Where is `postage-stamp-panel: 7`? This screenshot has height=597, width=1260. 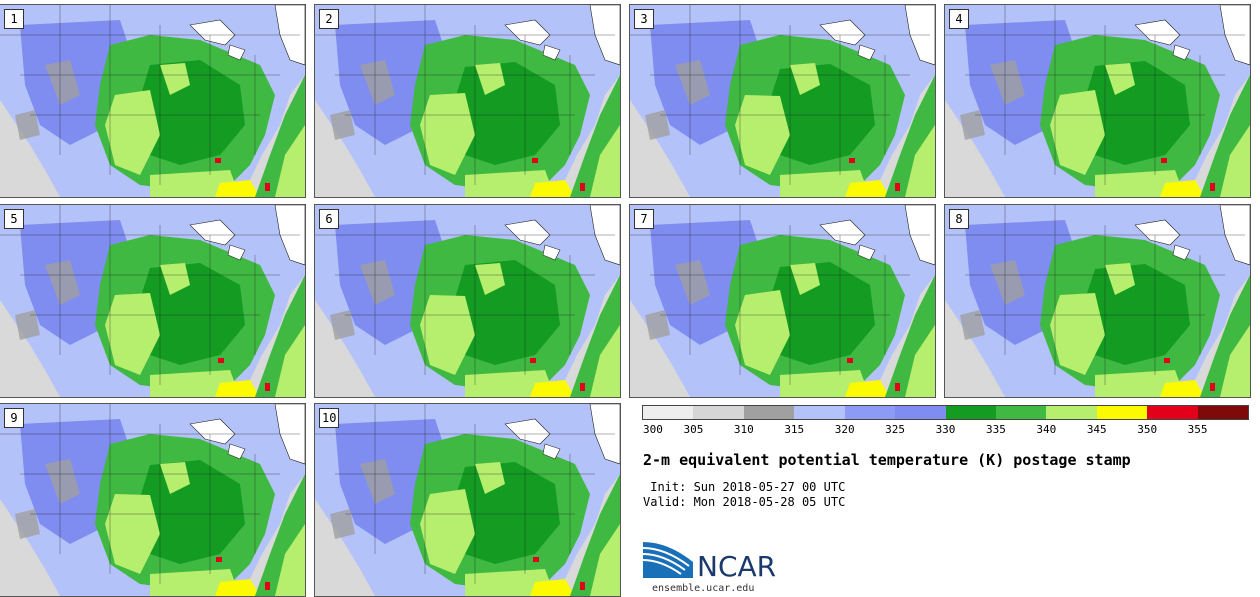 postage-stamp-panel: 7 is located at coordinates (782, 301).